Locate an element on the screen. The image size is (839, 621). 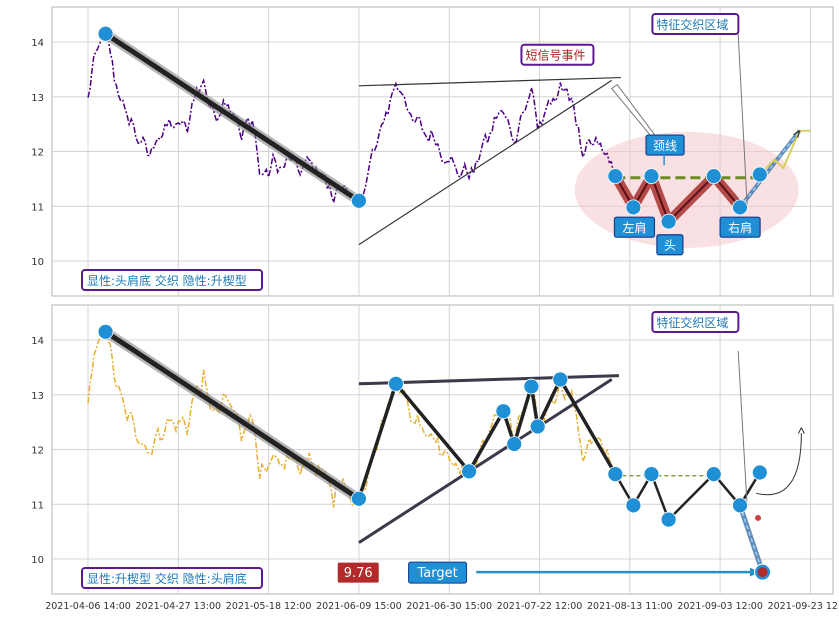
head-label: 头 is located at coordinates (670, 246).